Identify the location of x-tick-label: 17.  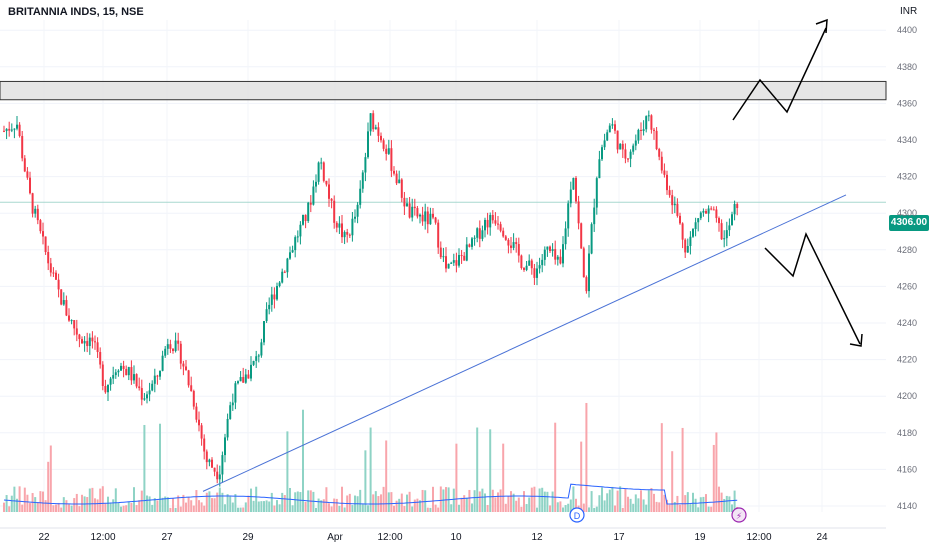
(619, 537).